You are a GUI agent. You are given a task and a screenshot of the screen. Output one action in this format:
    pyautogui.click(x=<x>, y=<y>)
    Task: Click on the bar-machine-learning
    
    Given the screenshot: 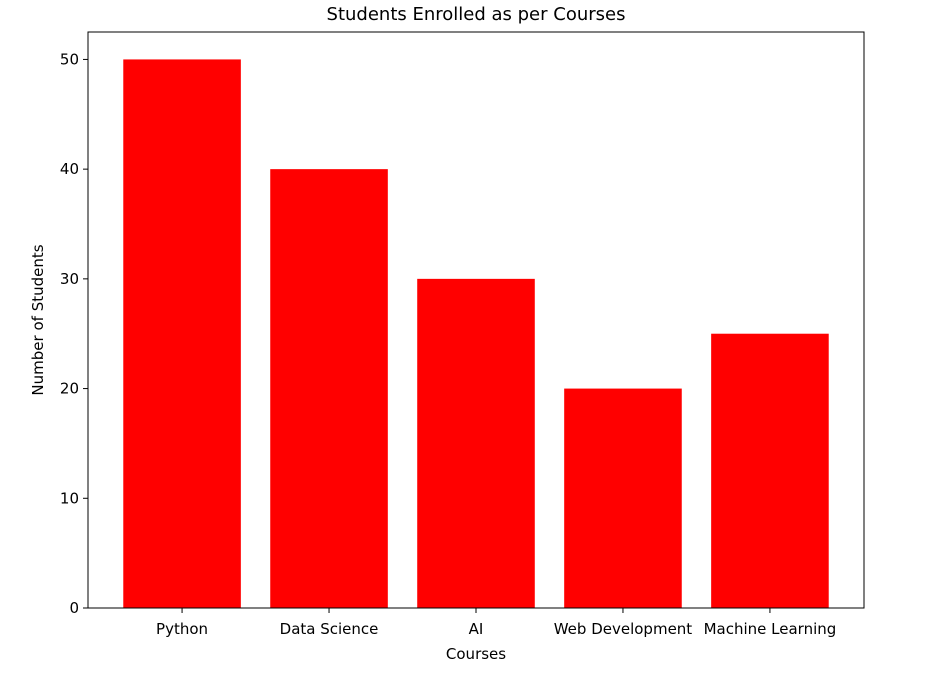 What is the action you would take?
    pyautogui.click(x=770, y=470)
    